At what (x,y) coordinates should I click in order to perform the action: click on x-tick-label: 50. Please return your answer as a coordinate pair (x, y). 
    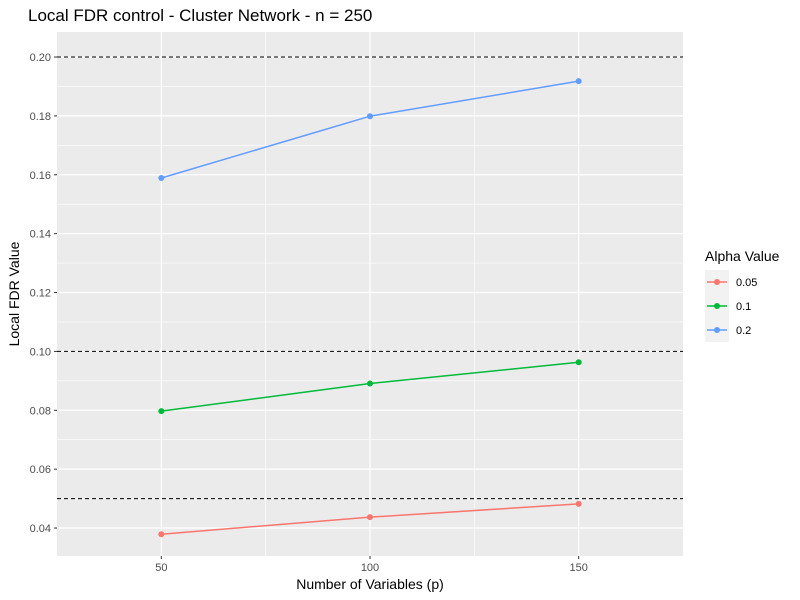
    Looking at the image, I should click on (161, 568).